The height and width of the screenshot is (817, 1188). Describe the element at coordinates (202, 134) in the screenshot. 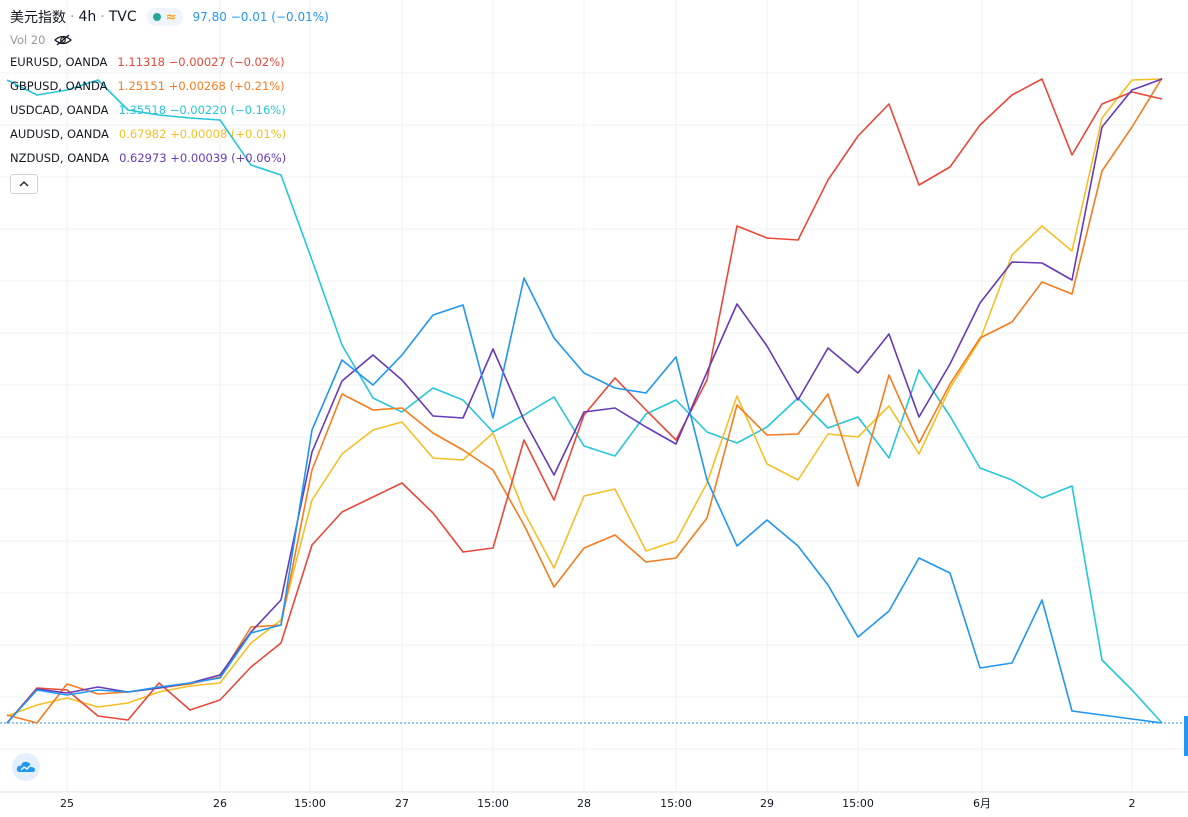

I see `comparison-value: 0.67982 +0.00008 (+0.01%)` at that location.